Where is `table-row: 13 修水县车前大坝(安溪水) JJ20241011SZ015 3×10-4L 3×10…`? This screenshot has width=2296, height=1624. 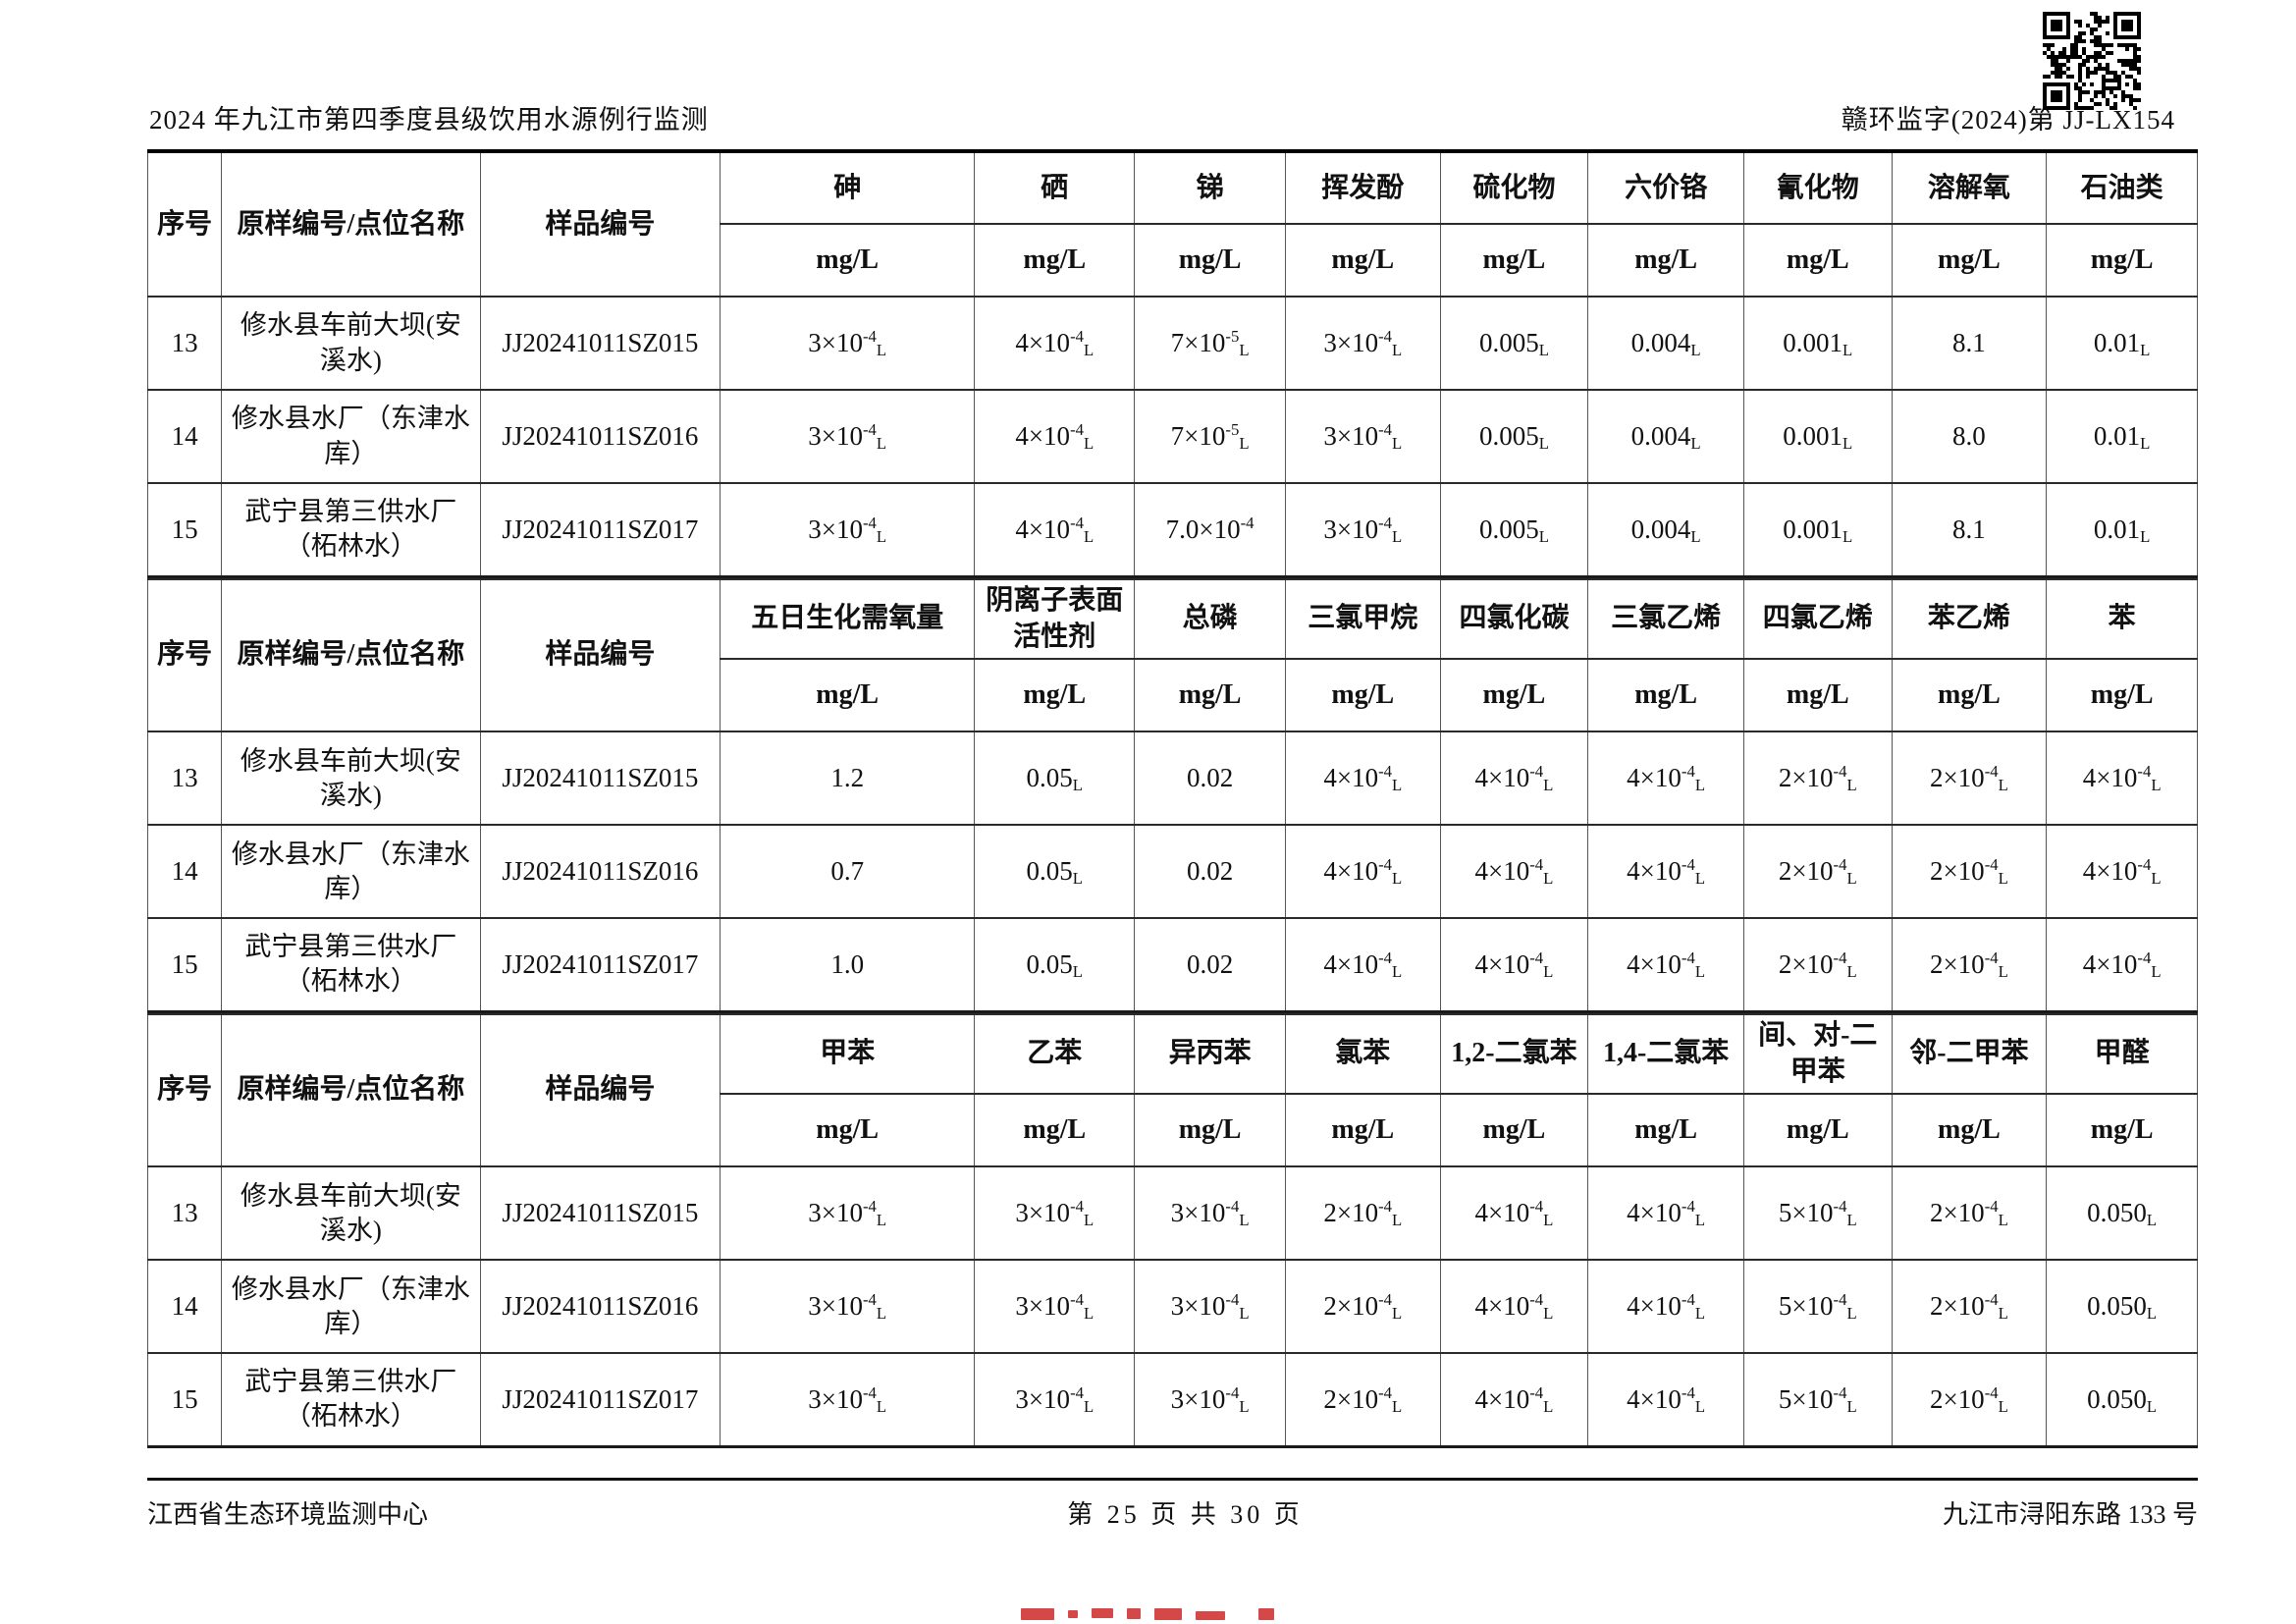
table-row: 13 修水县车前大坝(安溪水) JJ20241011SZ015 3×10-4L 3×10… is located at coordinates (1172, 1213).